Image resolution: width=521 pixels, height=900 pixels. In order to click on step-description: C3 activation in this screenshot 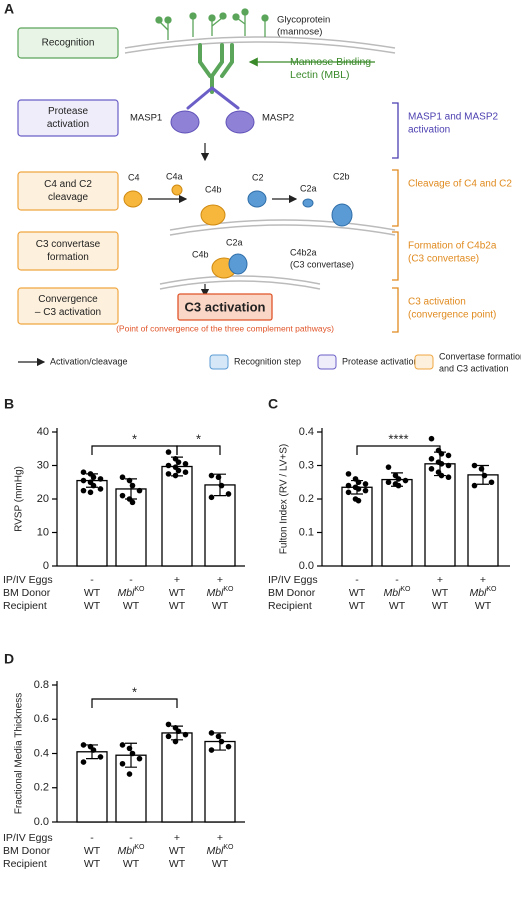, I will do `click(437, 302)`.